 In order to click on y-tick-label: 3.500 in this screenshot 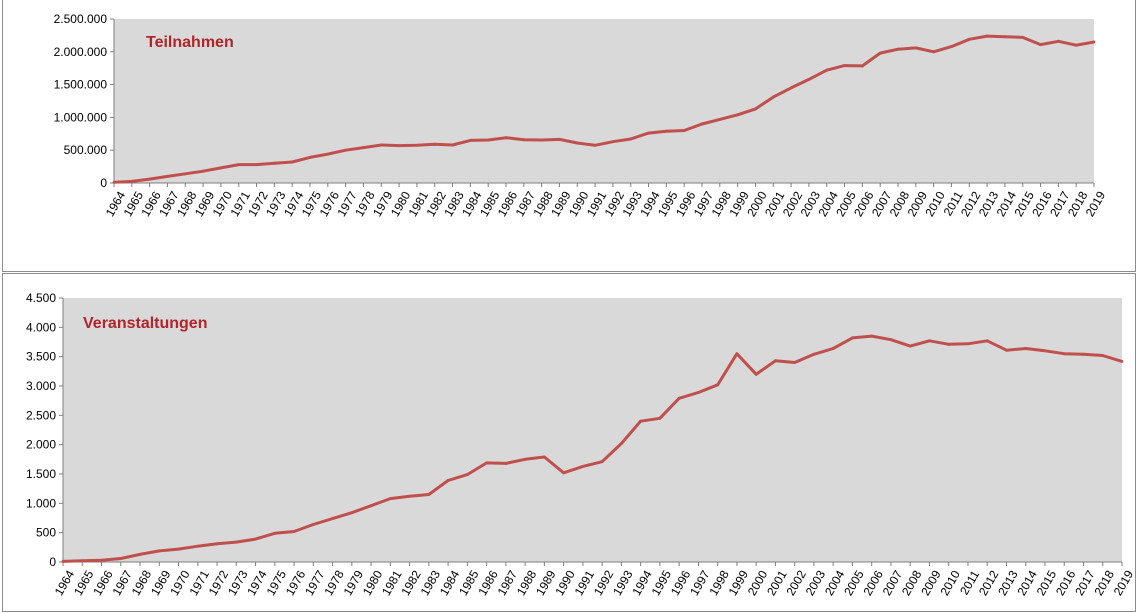, I will do `click(41, 357)`.